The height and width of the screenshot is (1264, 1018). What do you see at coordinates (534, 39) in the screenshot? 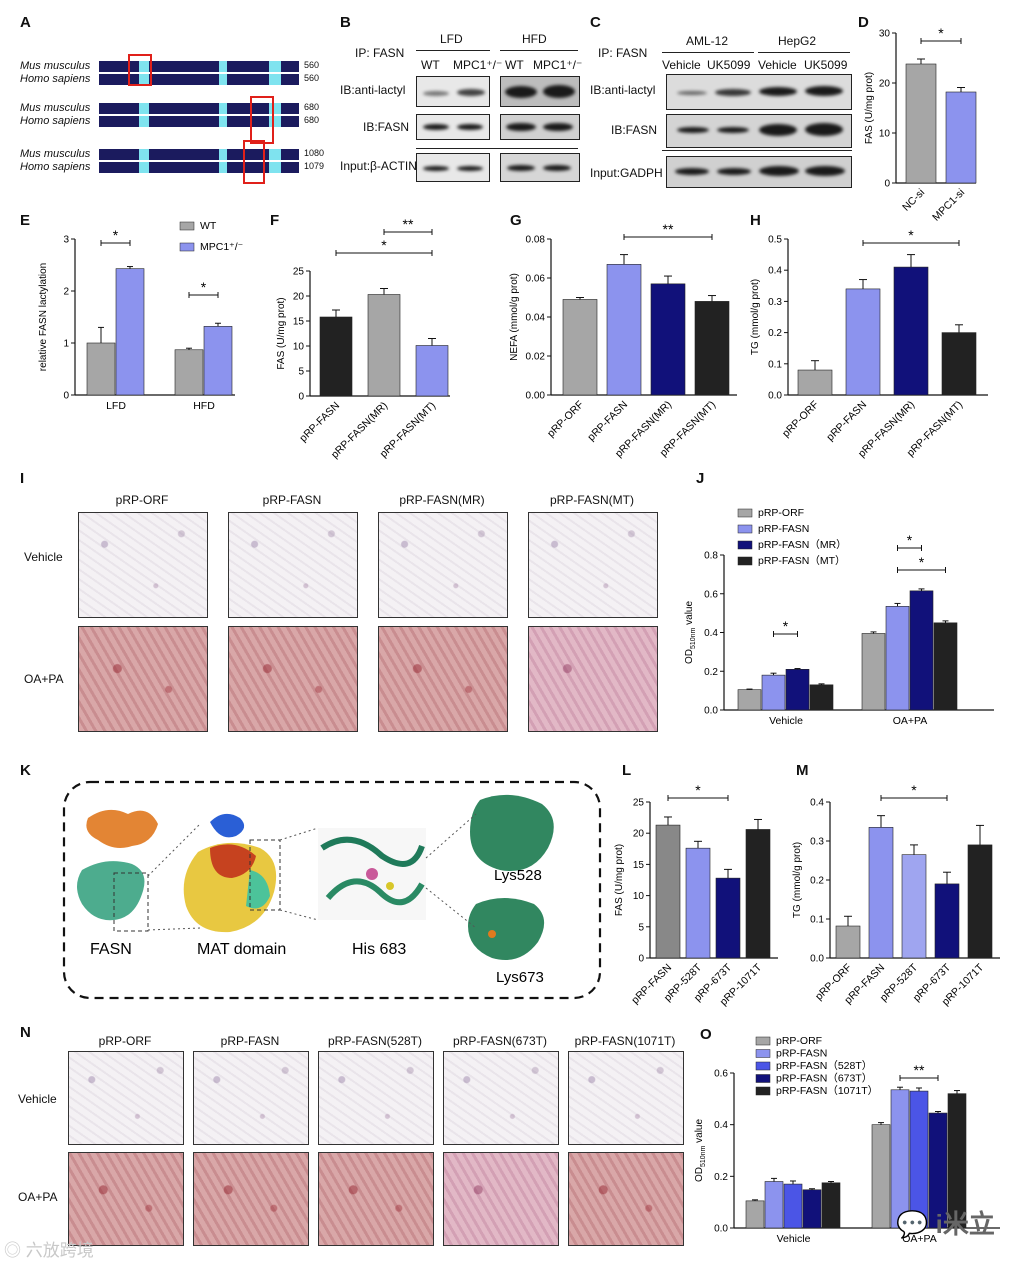
I see `blot-b-group2: HFD` at bounding box center [534, 39].